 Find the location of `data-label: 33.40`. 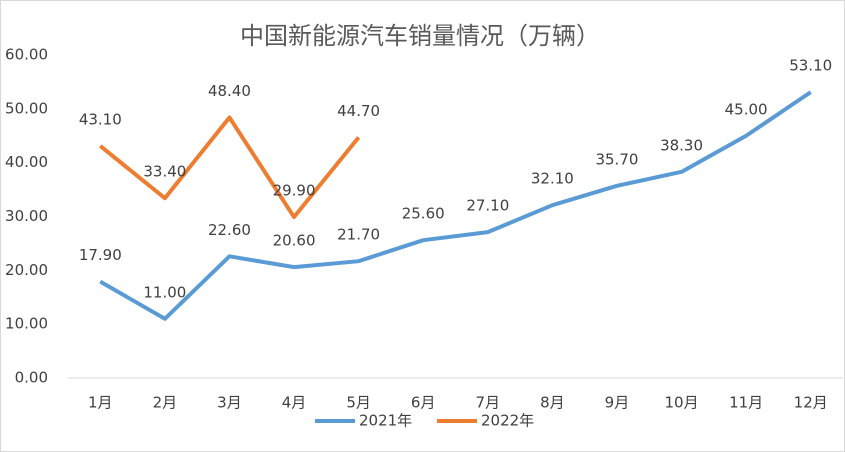

data-label: 33.40 is located at coordinates (164, 172).